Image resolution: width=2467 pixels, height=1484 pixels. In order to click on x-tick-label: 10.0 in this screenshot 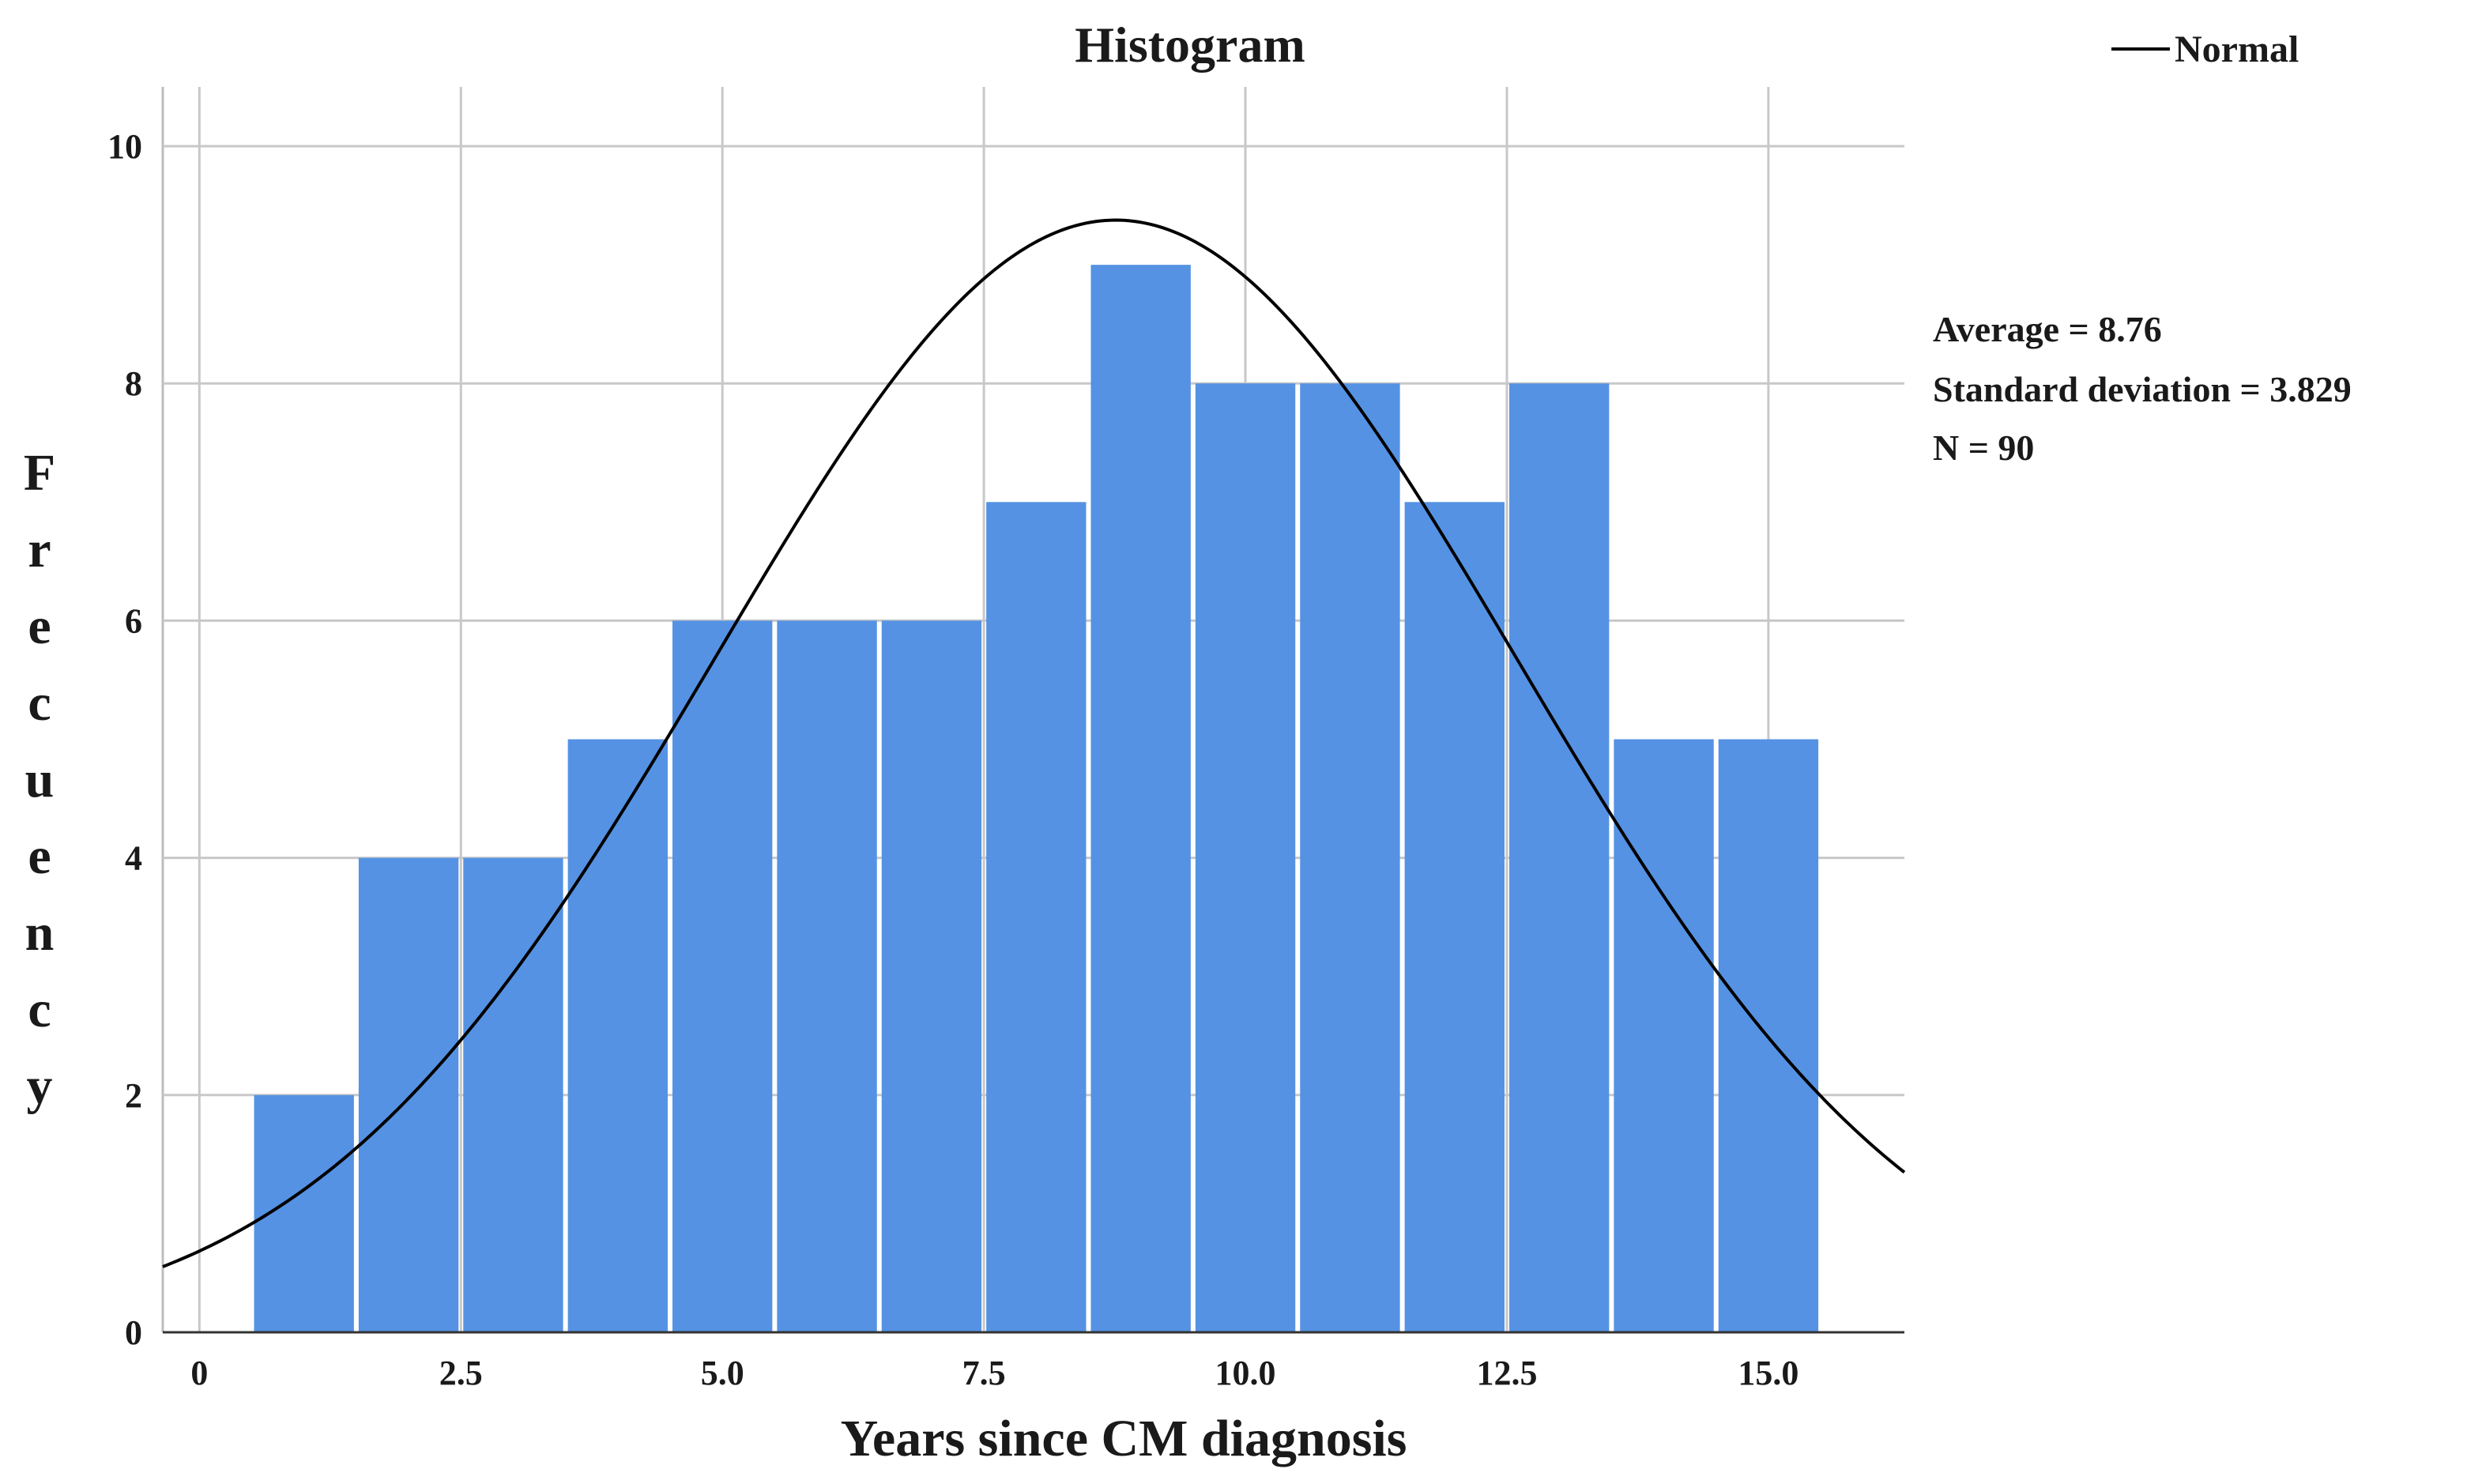, I will do `click(1245, 1373)`.